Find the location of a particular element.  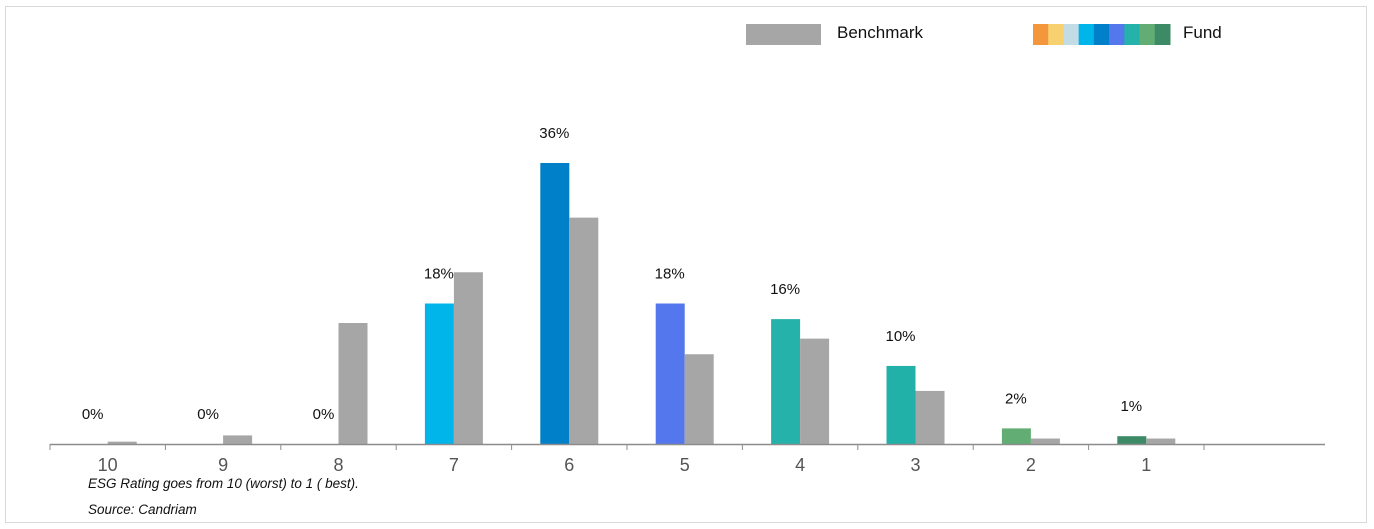

legend-fund-label: Fund is located at coordinates (1202, 32).